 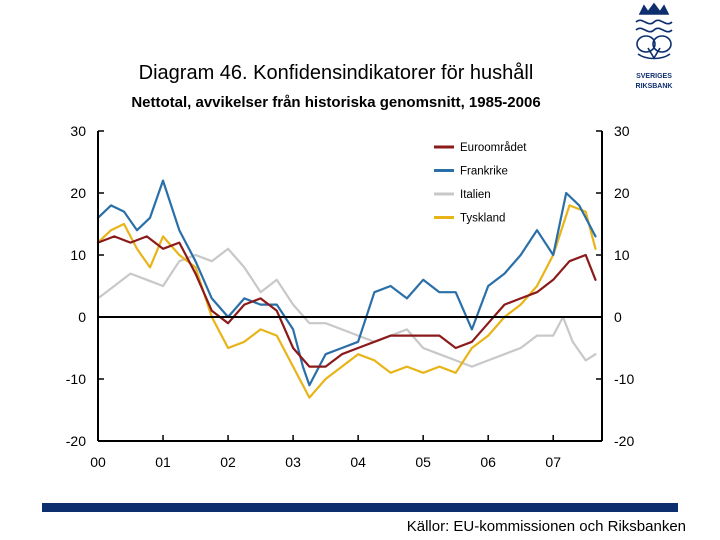 What do you see at coordinates (654, 76) in the screenshot?
I see `logo-text-line1: SVERIGES` at bounding box center [654, 76].